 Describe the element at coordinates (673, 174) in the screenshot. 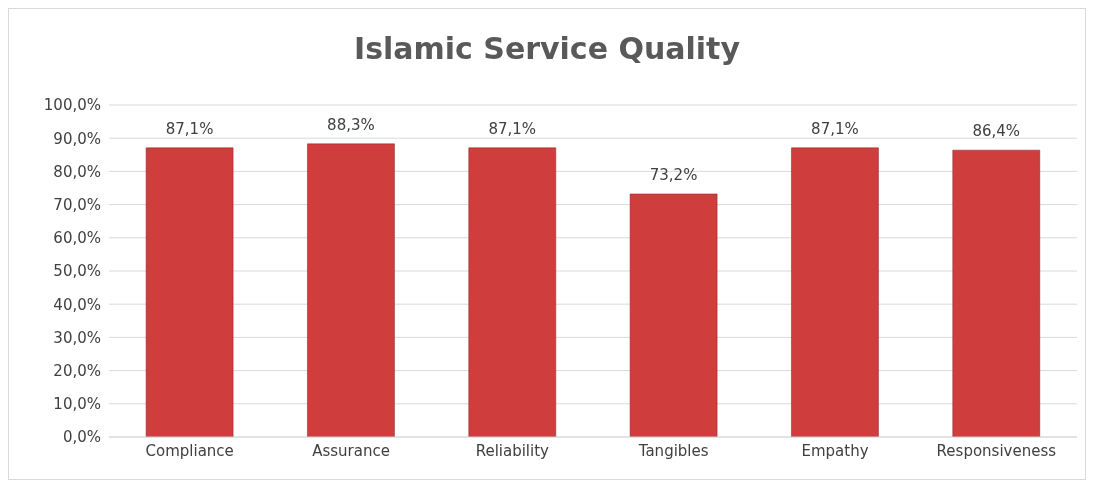

I see `data-label: 73,2%` at that location.